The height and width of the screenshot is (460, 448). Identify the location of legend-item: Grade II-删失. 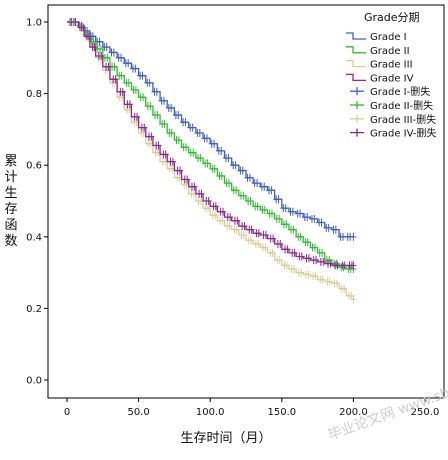
(391, 105).